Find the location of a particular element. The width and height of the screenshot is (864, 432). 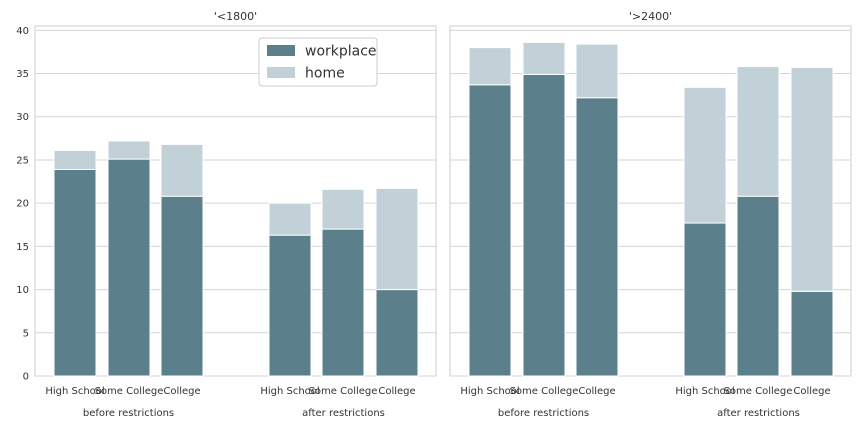

y-tick-label: 5 is located at coordinates (26, 333).